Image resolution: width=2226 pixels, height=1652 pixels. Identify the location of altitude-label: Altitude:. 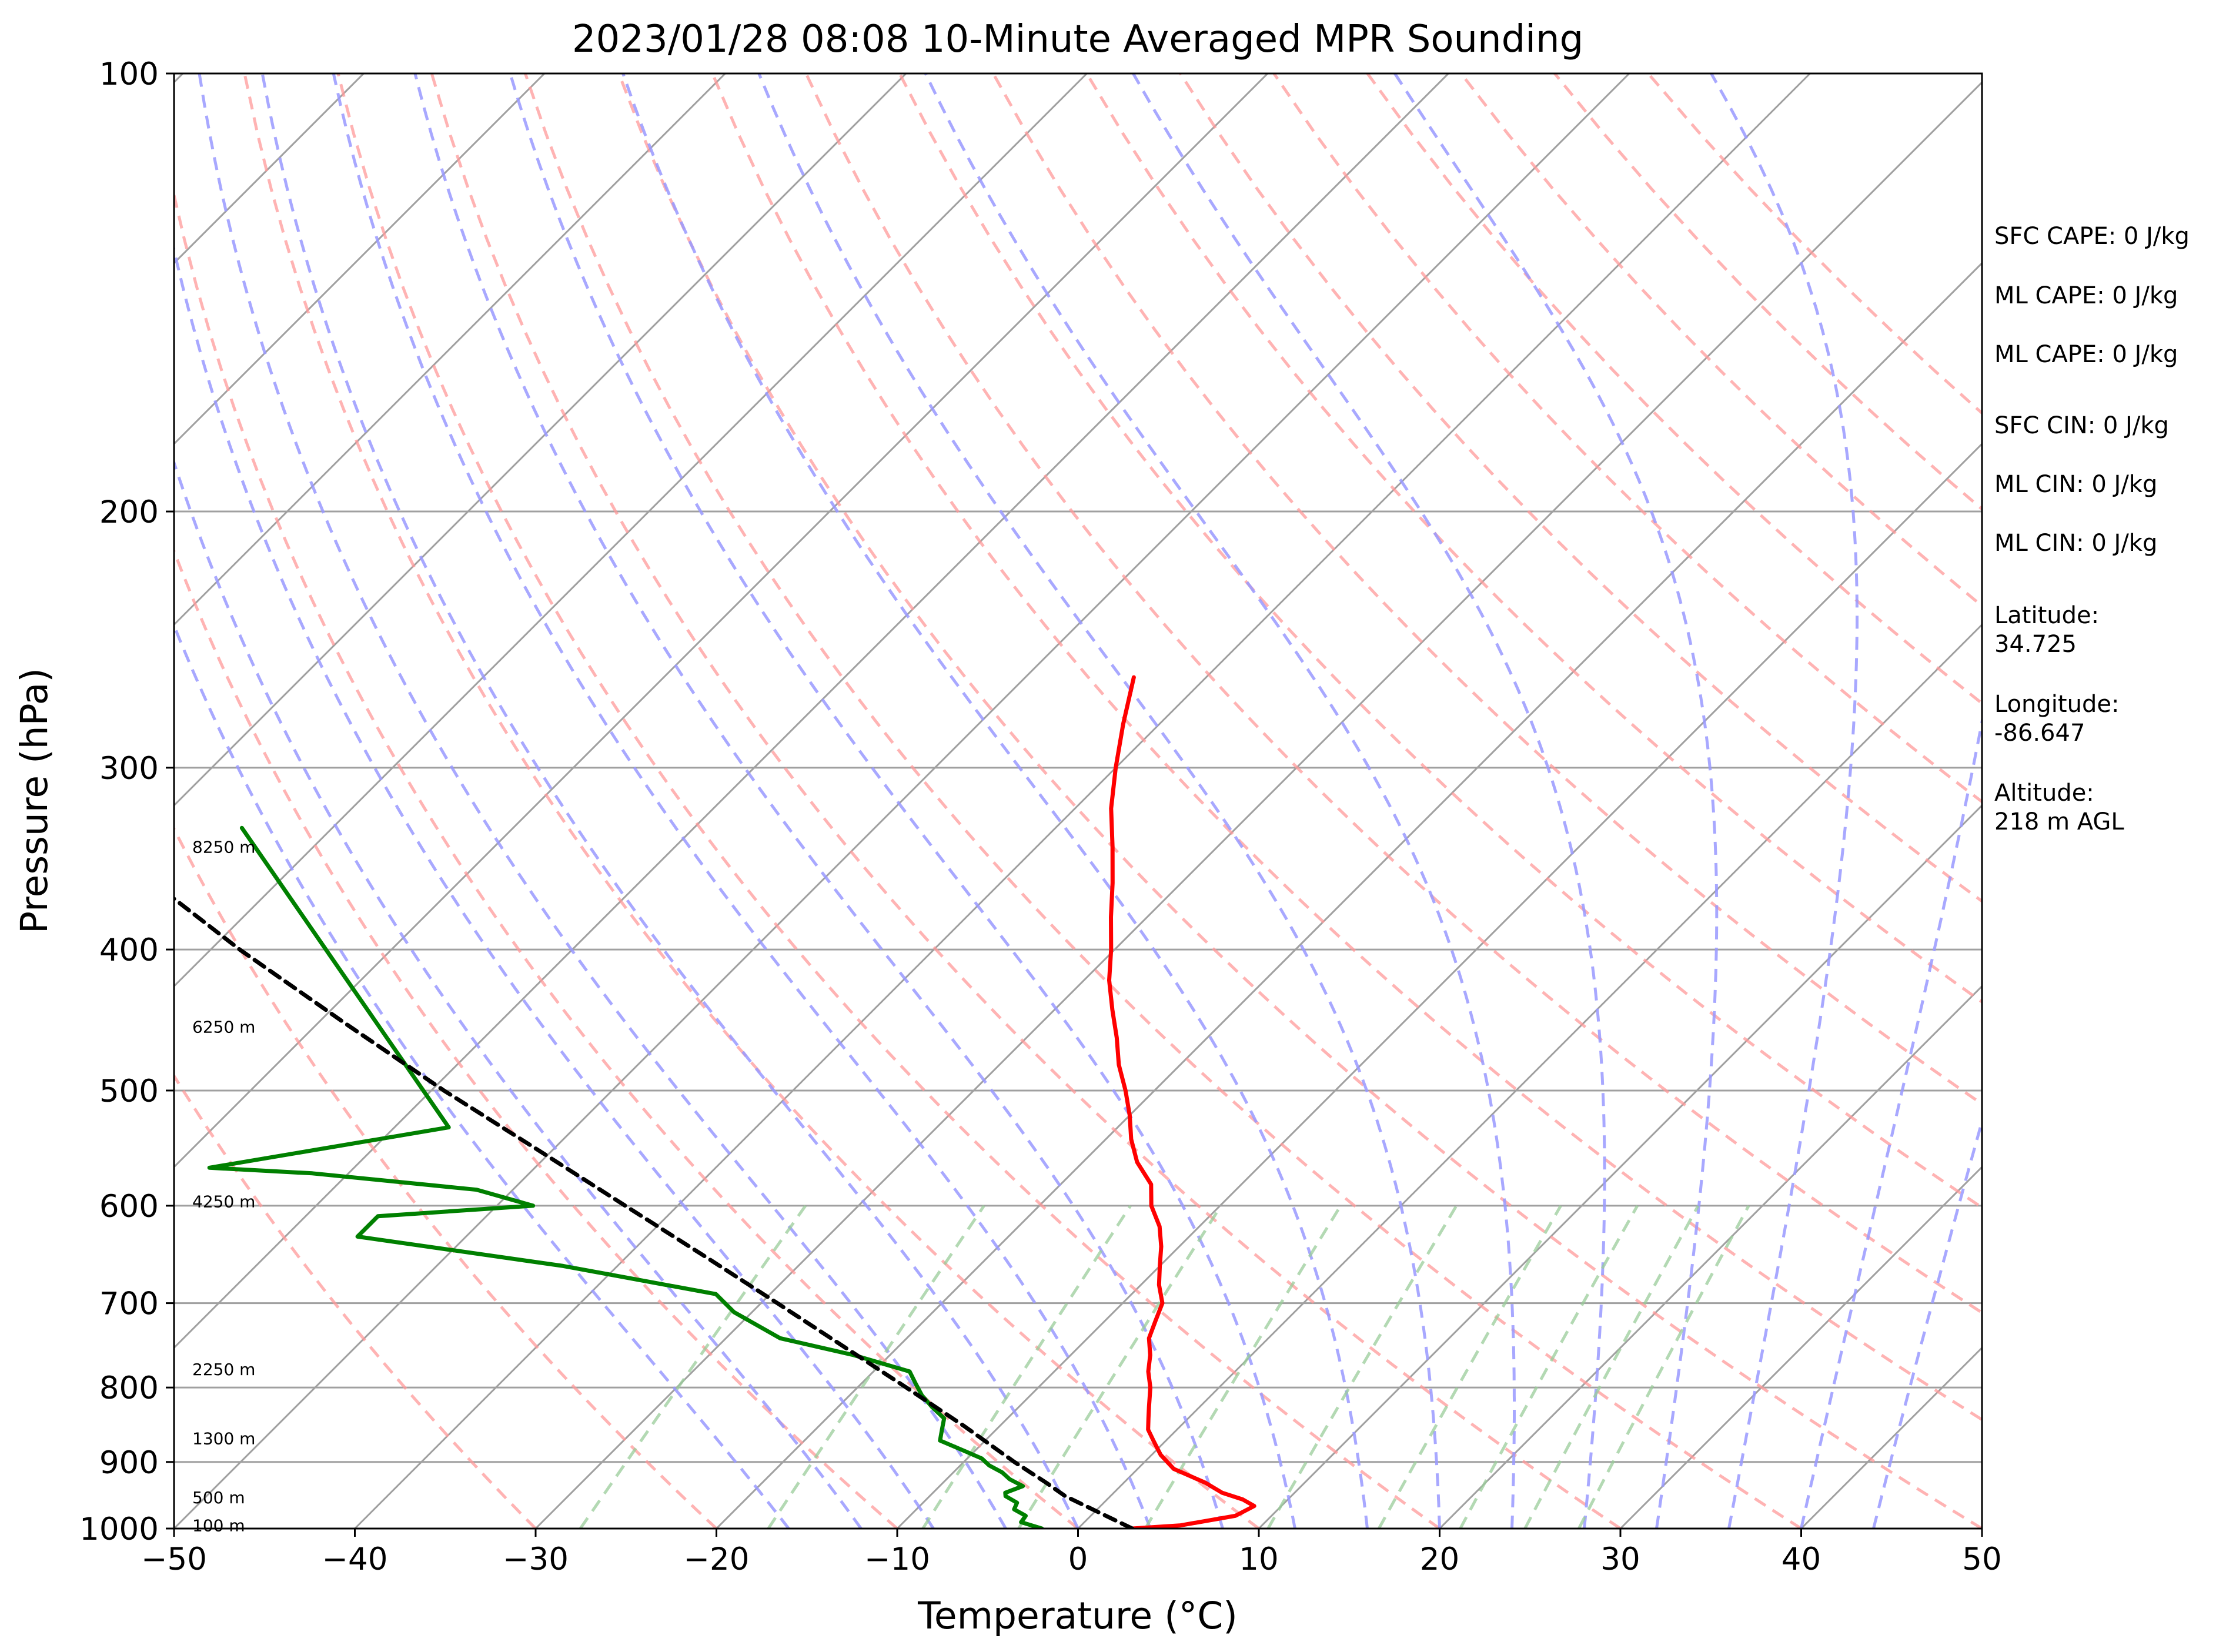
(2044, 793).